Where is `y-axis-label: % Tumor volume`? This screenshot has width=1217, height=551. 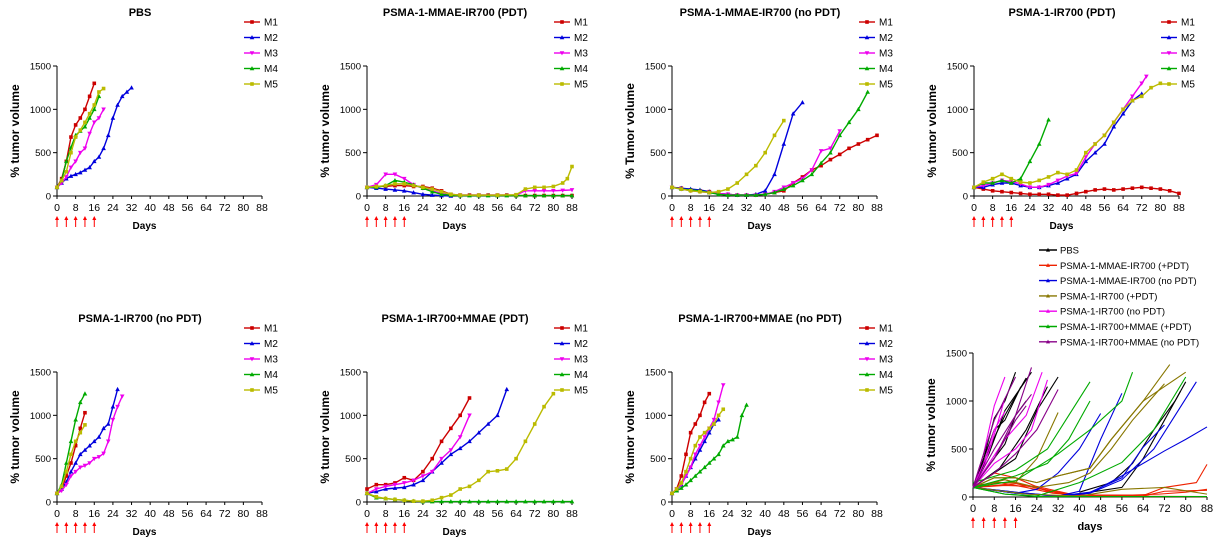 y-axis-label: % Tumor volume is located at coordinates (630, 131).